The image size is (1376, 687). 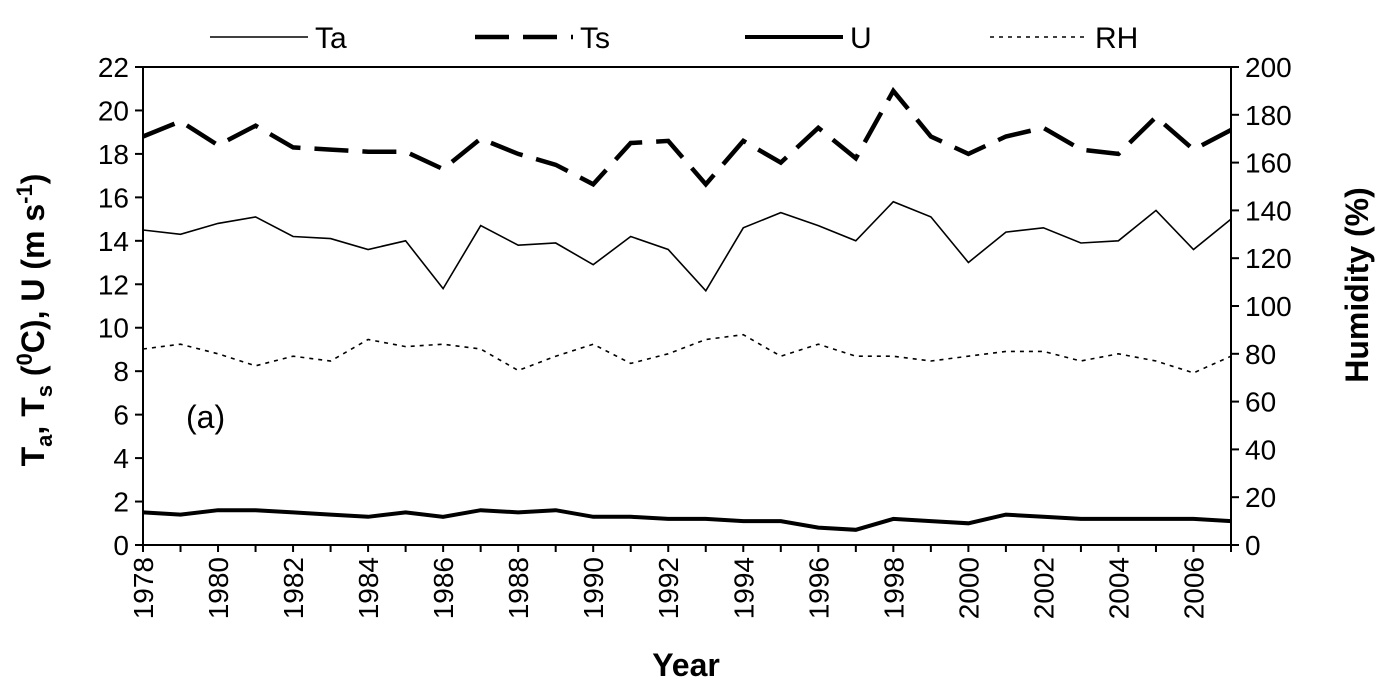 What do you see at coordinates (518, 588) in the screenshot?
I see `x-tick-label: 1988` at bounding box center [518, 588].